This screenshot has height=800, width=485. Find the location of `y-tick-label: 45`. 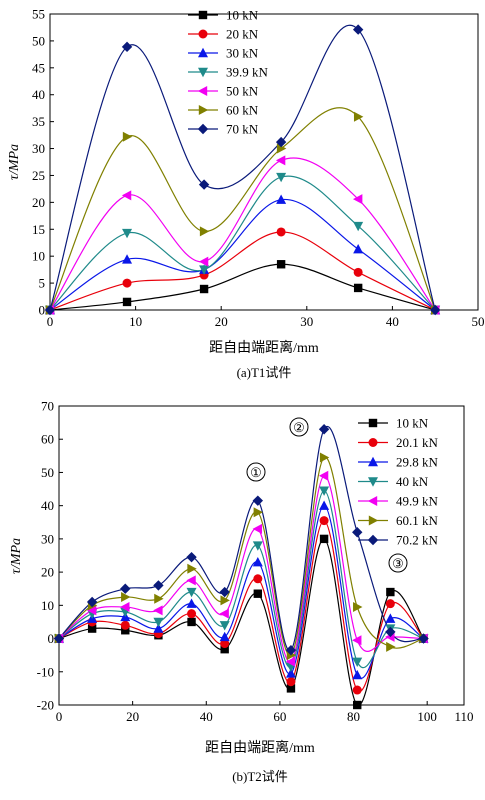

y-tick-label: 45 is located at coordinates (38, 67).